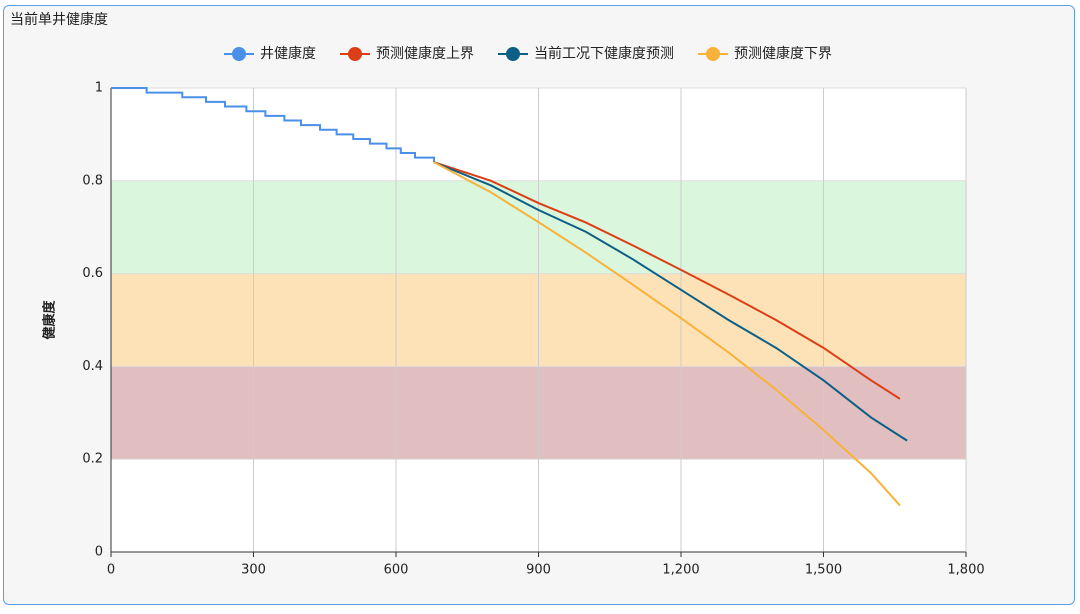 This screenshot has height=614, width=1080. What do you see at coordinates (396, 570) in the screenshot?
I see `x-tick-label: 600` at bounding box center [396, 570].